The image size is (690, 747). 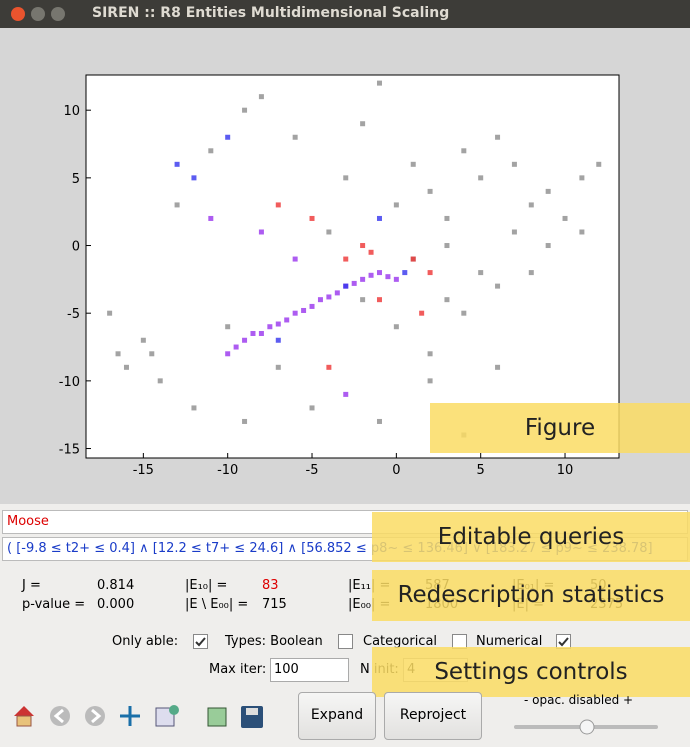 I want to click on setting-label: Max iter:, so click(x=238, y=669).